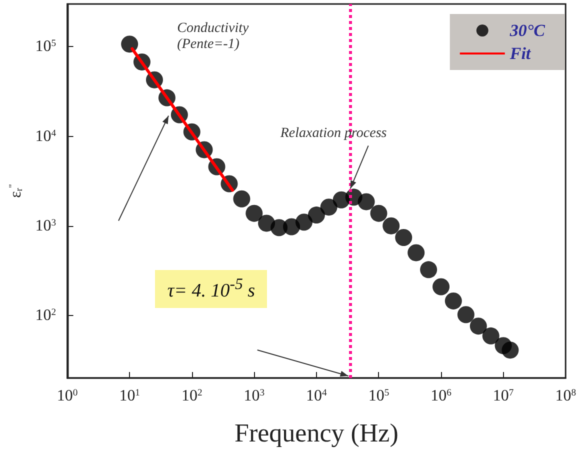 Image resolution: width=579 pixels, height=451 pixels. I want to click on annotation: τ= 4. 10$^{-5}$ s, so click(211, 289).